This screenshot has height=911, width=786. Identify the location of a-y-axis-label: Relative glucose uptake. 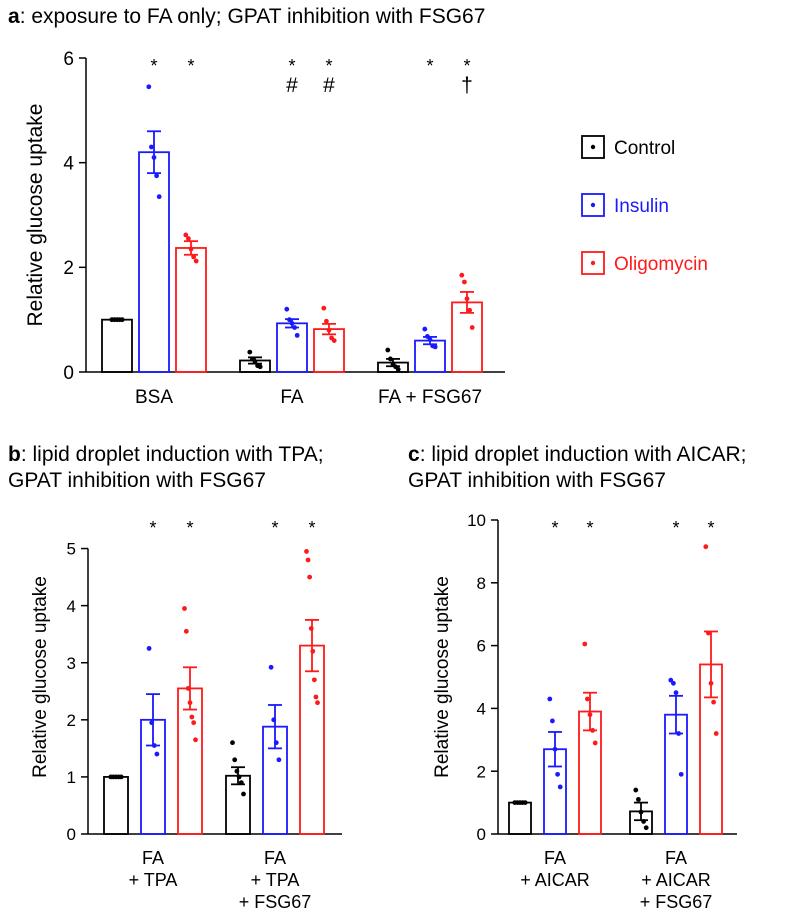
(35, 215).